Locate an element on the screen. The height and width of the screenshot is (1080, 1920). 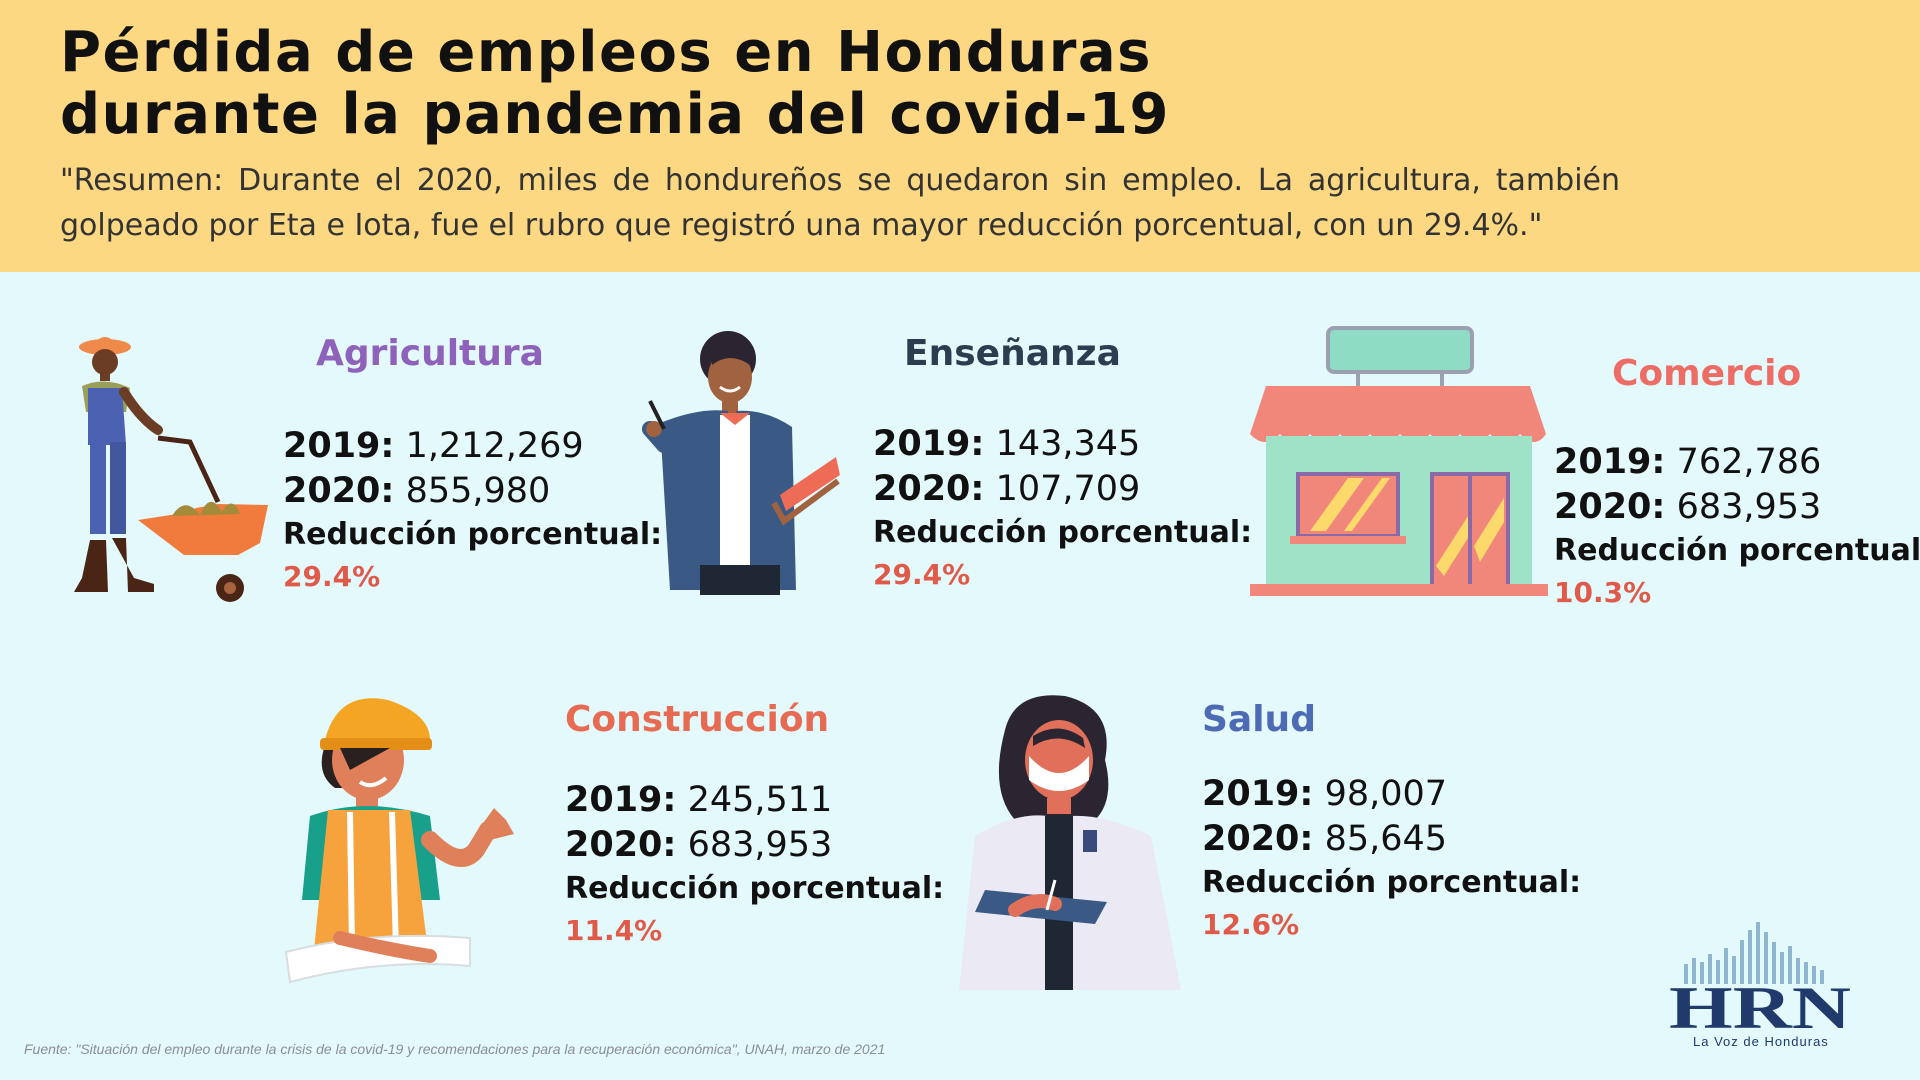
category-title-salud: Salud is located at coordinates (1259, 719).